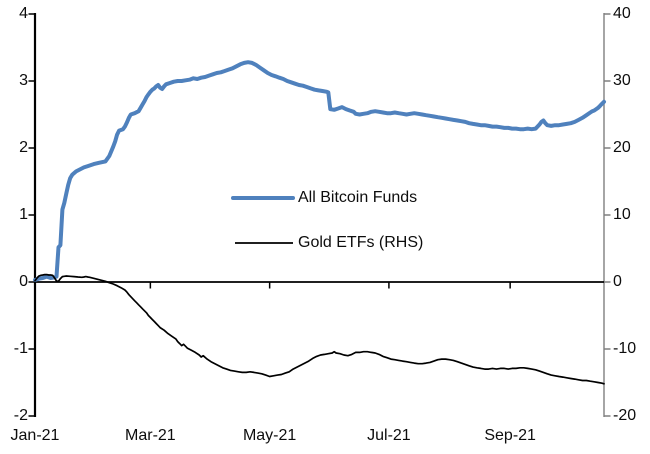  Describe the element at coordinates (622, 80) in the screenshot. I see `right-axis-label-30: 30` at that location.